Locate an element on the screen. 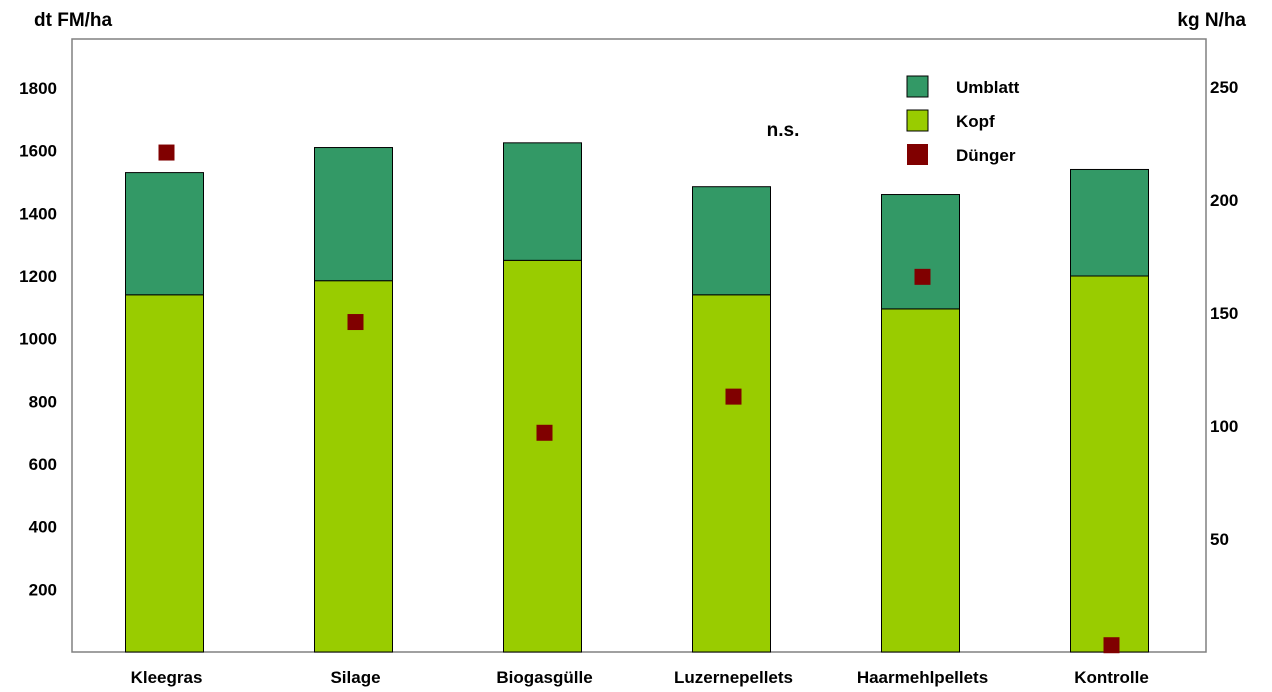  y-tick-label: 1800 is located at coordinates (38, 88).